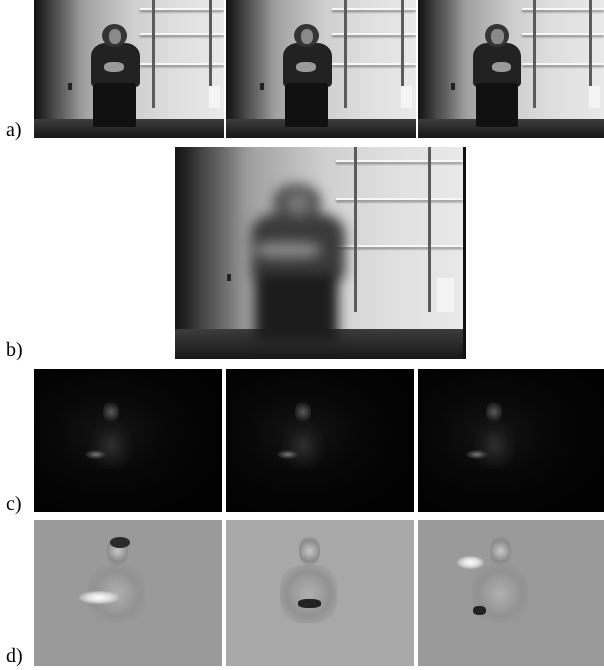 The image size is (604, 670). What do you see at coordinates (298, 261) in the screenshot?
I see `blurred-person` at bounding box center [298, 261].